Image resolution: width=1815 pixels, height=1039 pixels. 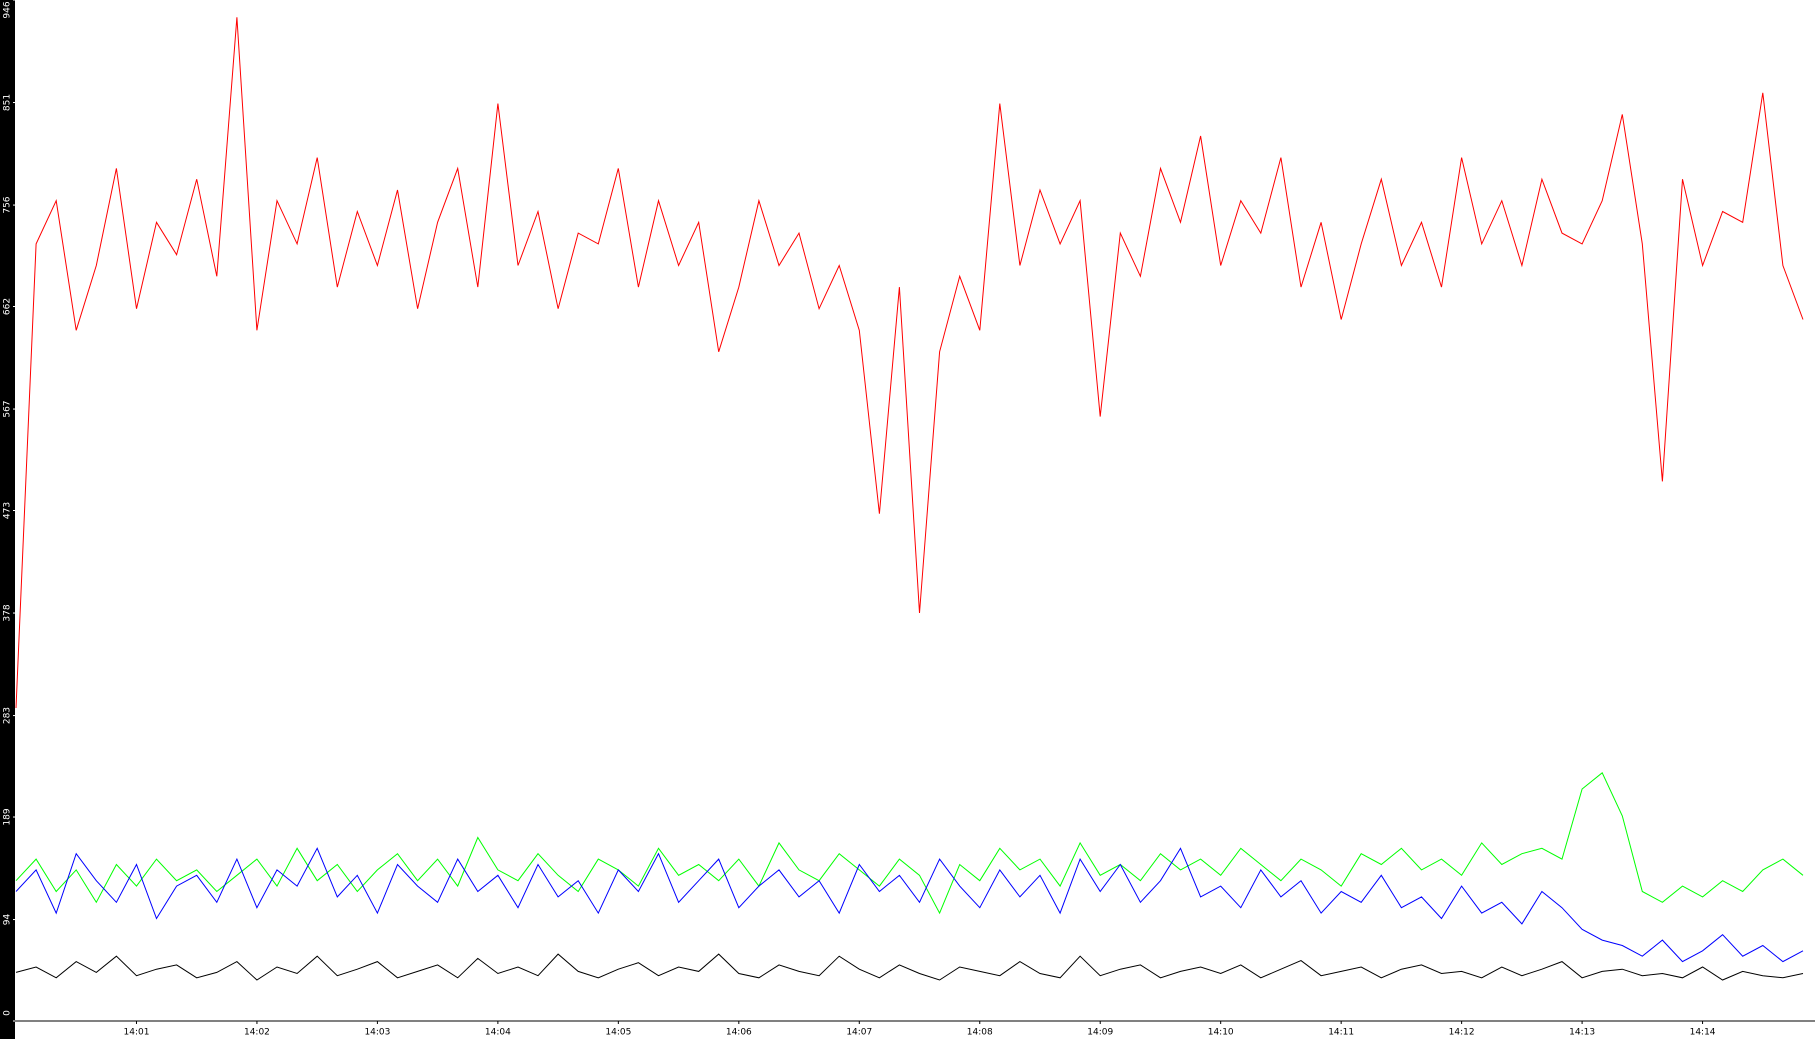 What do you see at coordinates (8, 920) in the screenshot?
I see `y-tick-label: 94` at bounding box center [8, 920].